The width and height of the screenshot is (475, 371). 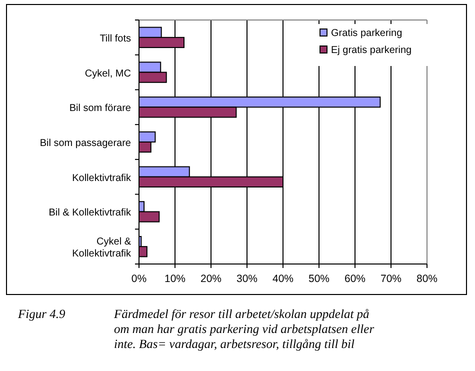 I want to click on y-tick-label: Bil som passagerare, so click(x=86, y=143).